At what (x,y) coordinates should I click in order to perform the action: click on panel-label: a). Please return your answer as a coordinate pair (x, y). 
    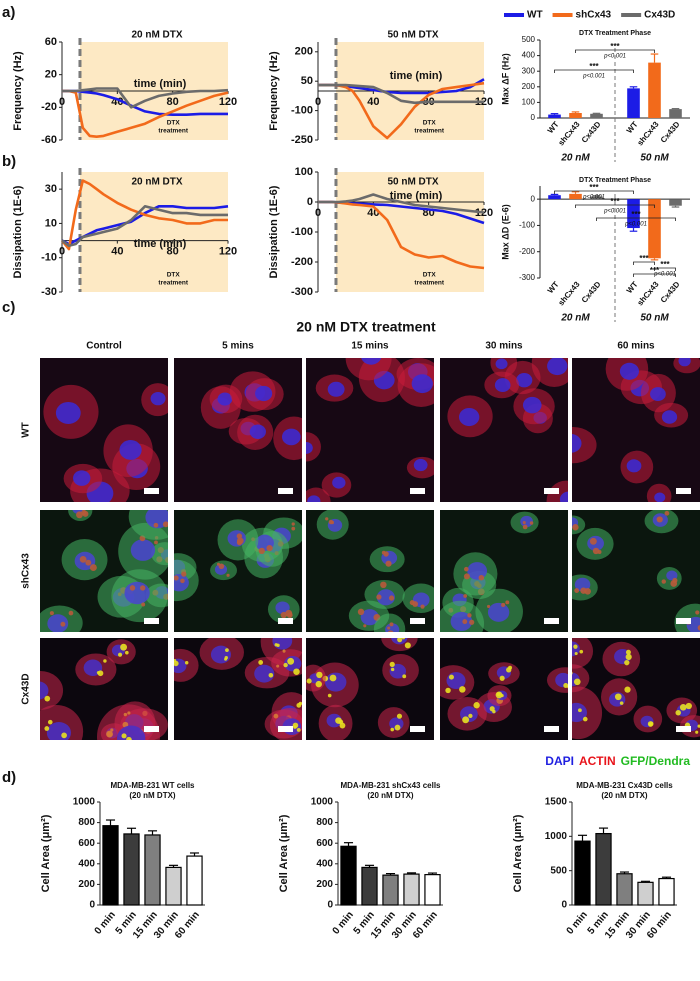
    Looking at the image, I should click on (8, 12).